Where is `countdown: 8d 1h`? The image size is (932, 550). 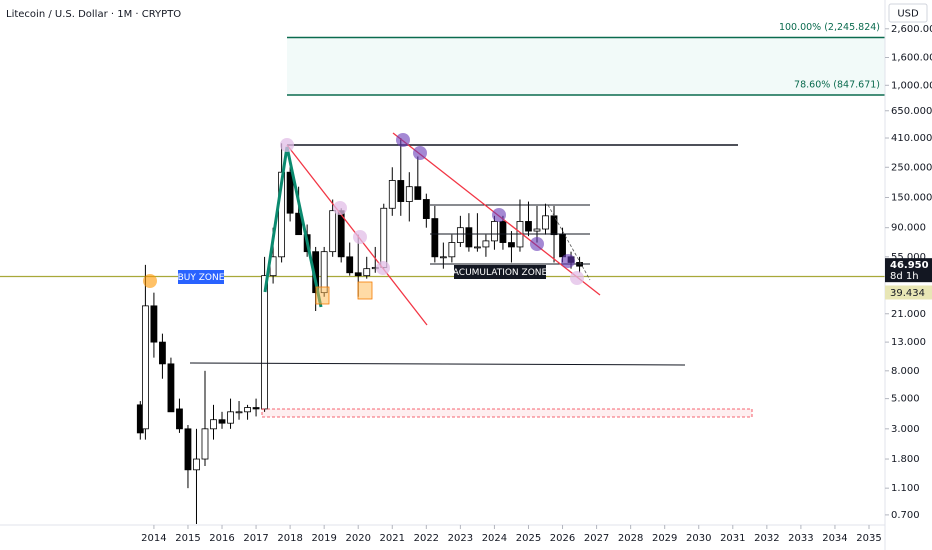
countdown: 8d 1h is located at coordinates (904, 276).